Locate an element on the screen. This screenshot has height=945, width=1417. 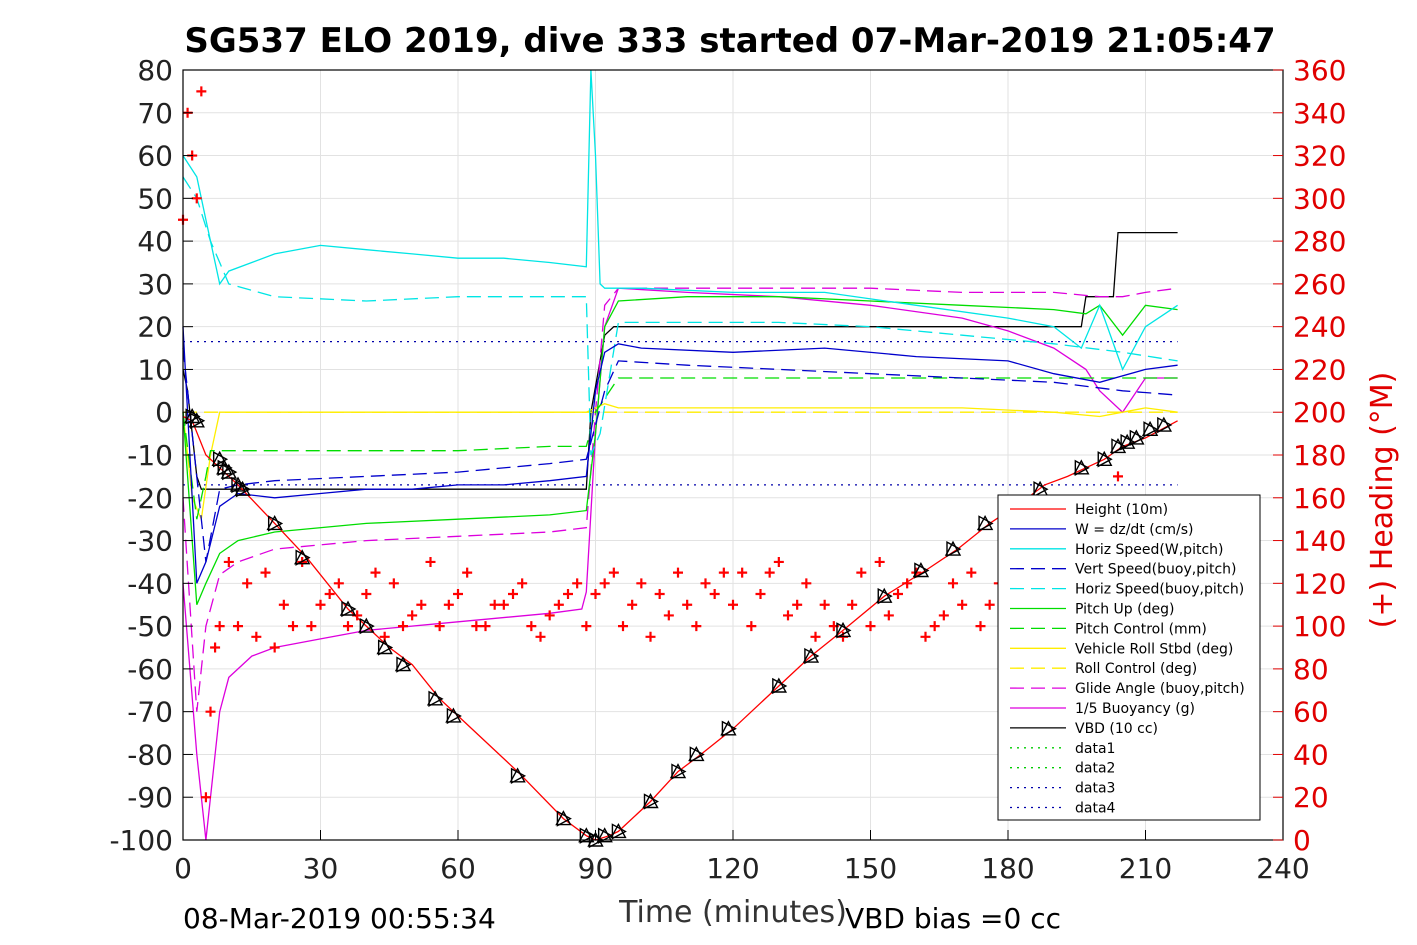
legend-label: Vert Speed(buoy,pitch) is located at coordinates (1156, 570).